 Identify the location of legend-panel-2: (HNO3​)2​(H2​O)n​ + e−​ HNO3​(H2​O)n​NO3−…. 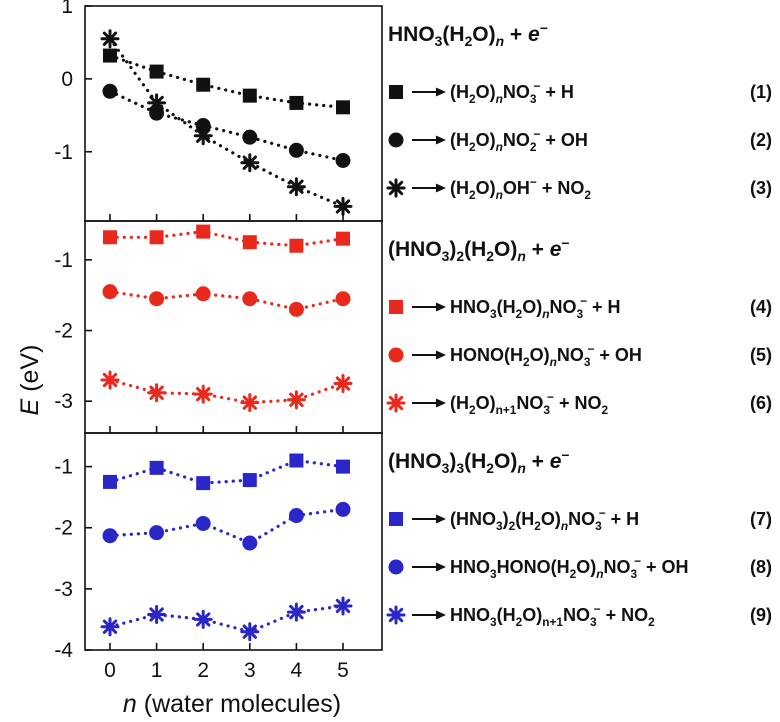
(579, 326).